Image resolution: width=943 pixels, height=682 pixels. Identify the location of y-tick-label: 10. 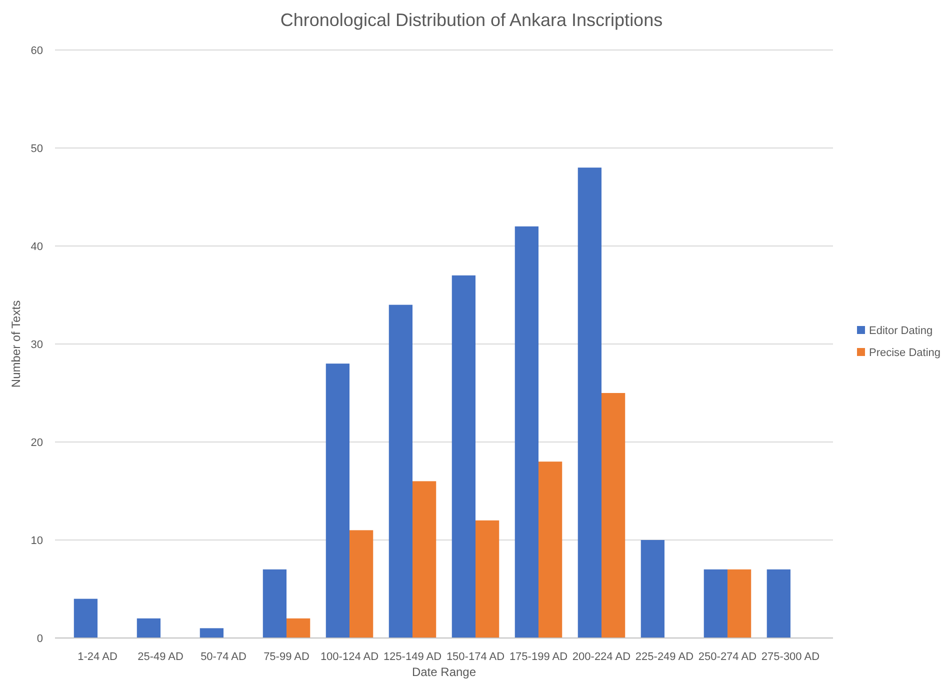
(36, 541).